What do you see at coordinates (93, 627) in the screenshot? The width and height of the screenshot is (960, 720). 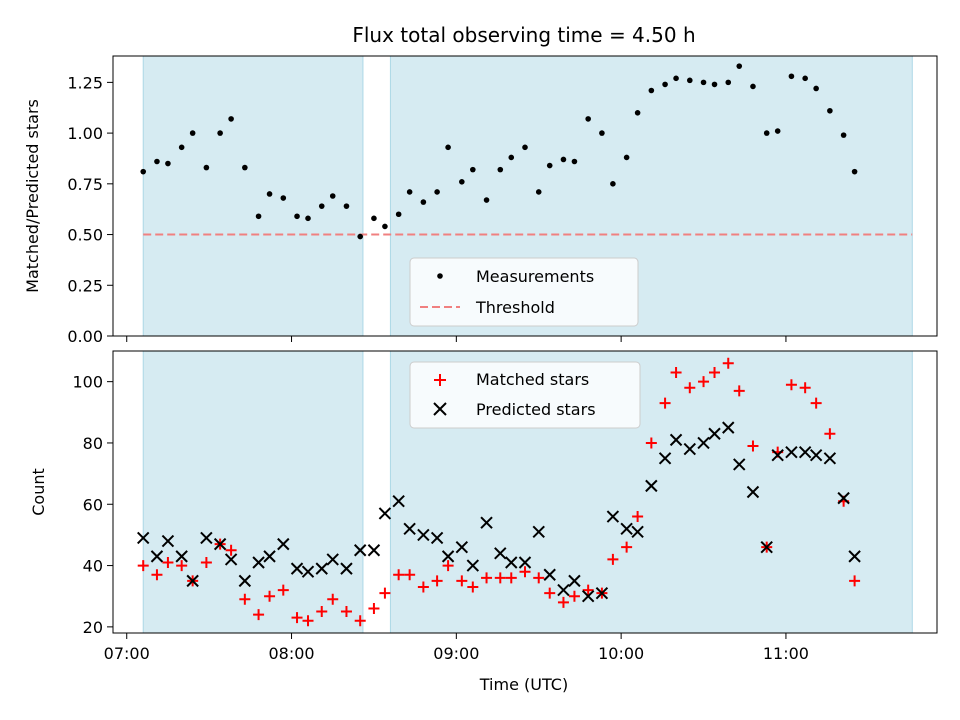 I see `bottom-ytick-label-0: 20` at bounding box center [93, 627].